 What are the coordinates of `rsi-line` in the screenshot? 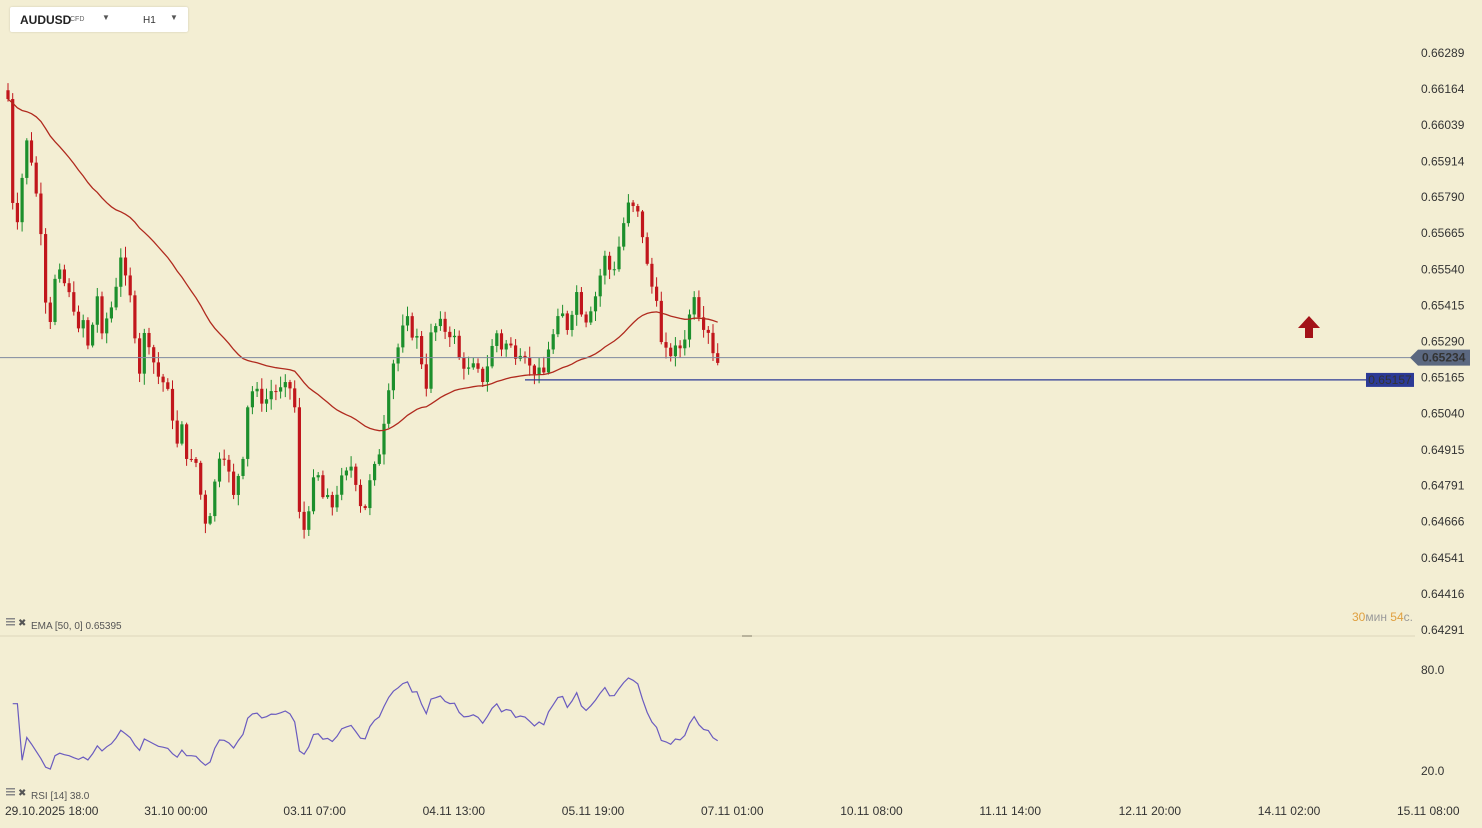 It's located at (365, 723).